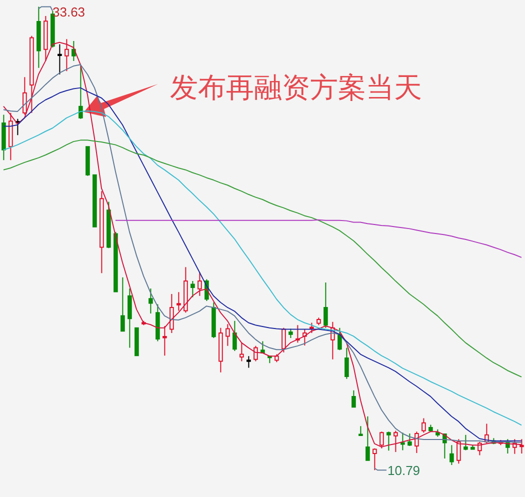 Image resolution: width=525 pixels, height=497 pixels. What do you see at coordinates (404, 470) in the screenshot?
I see `annotation: 10.79` at bounding box center [404, 470].